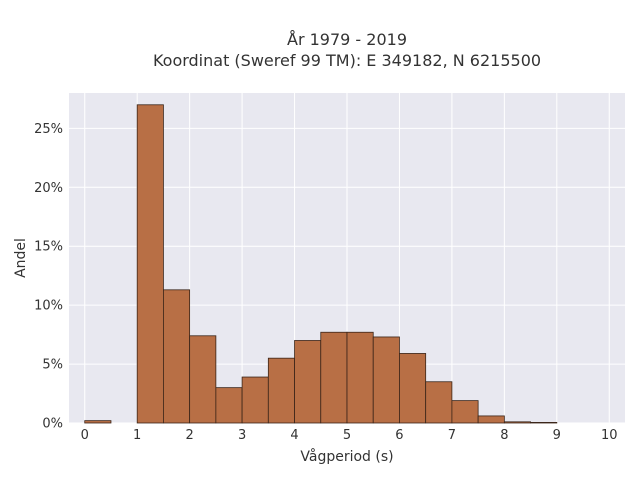  Describe the element at coordinates (137, 435) in the screenshot. I see `x-tick-label: 1` at that location.